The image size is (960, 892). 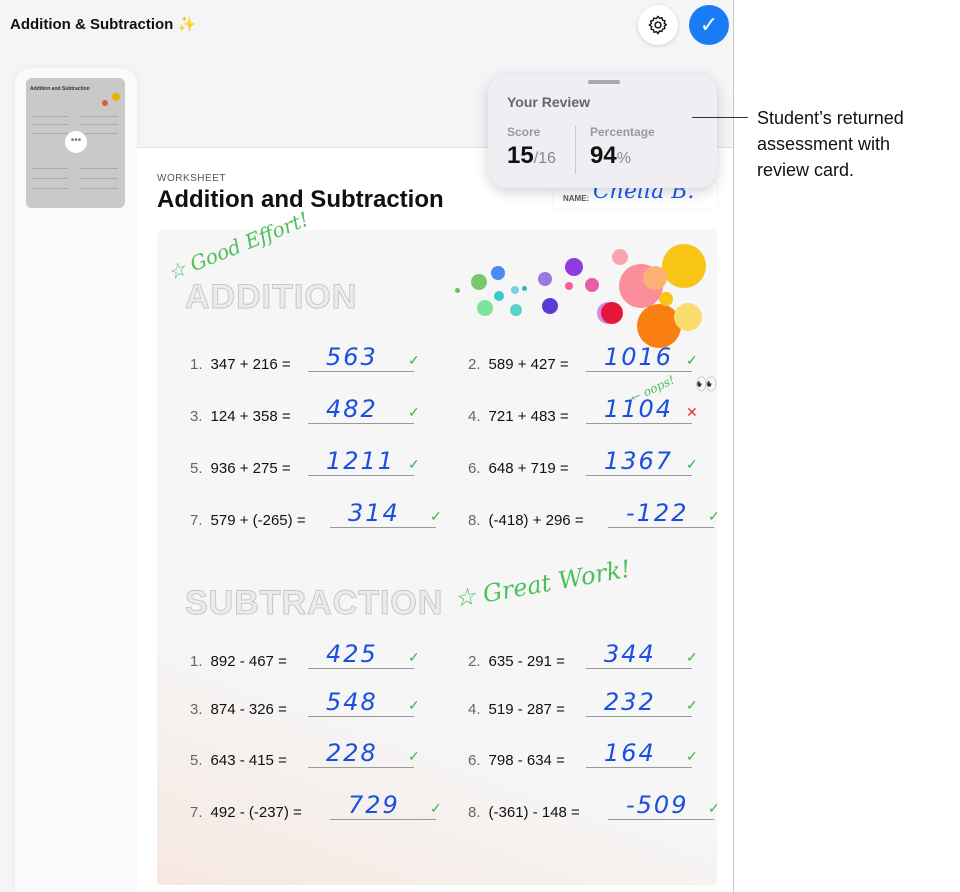 What do you see at coordinates (528, 364) in the screenshot?
I see `problem-question: 589 + 427 =` at bounding box center [528, 364].